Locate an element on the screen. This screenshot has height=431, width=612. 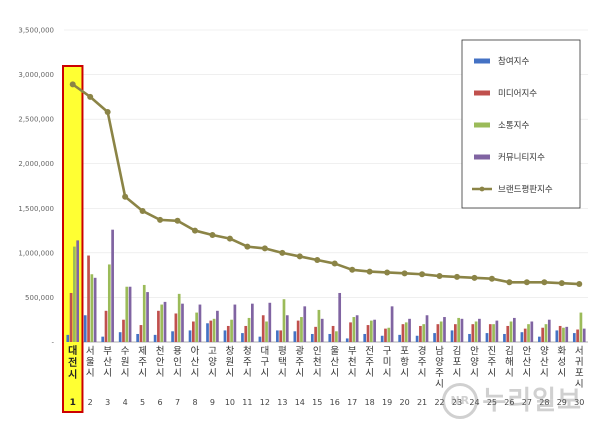
legend-swatch is located at coordinates (482, 157).